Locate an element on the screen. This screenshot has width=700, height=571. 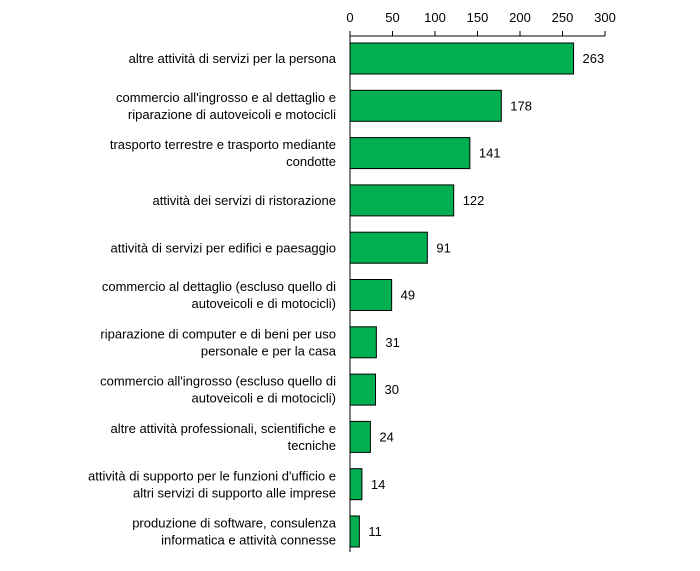
data-label: 263 is located at coordinates (594, 58).